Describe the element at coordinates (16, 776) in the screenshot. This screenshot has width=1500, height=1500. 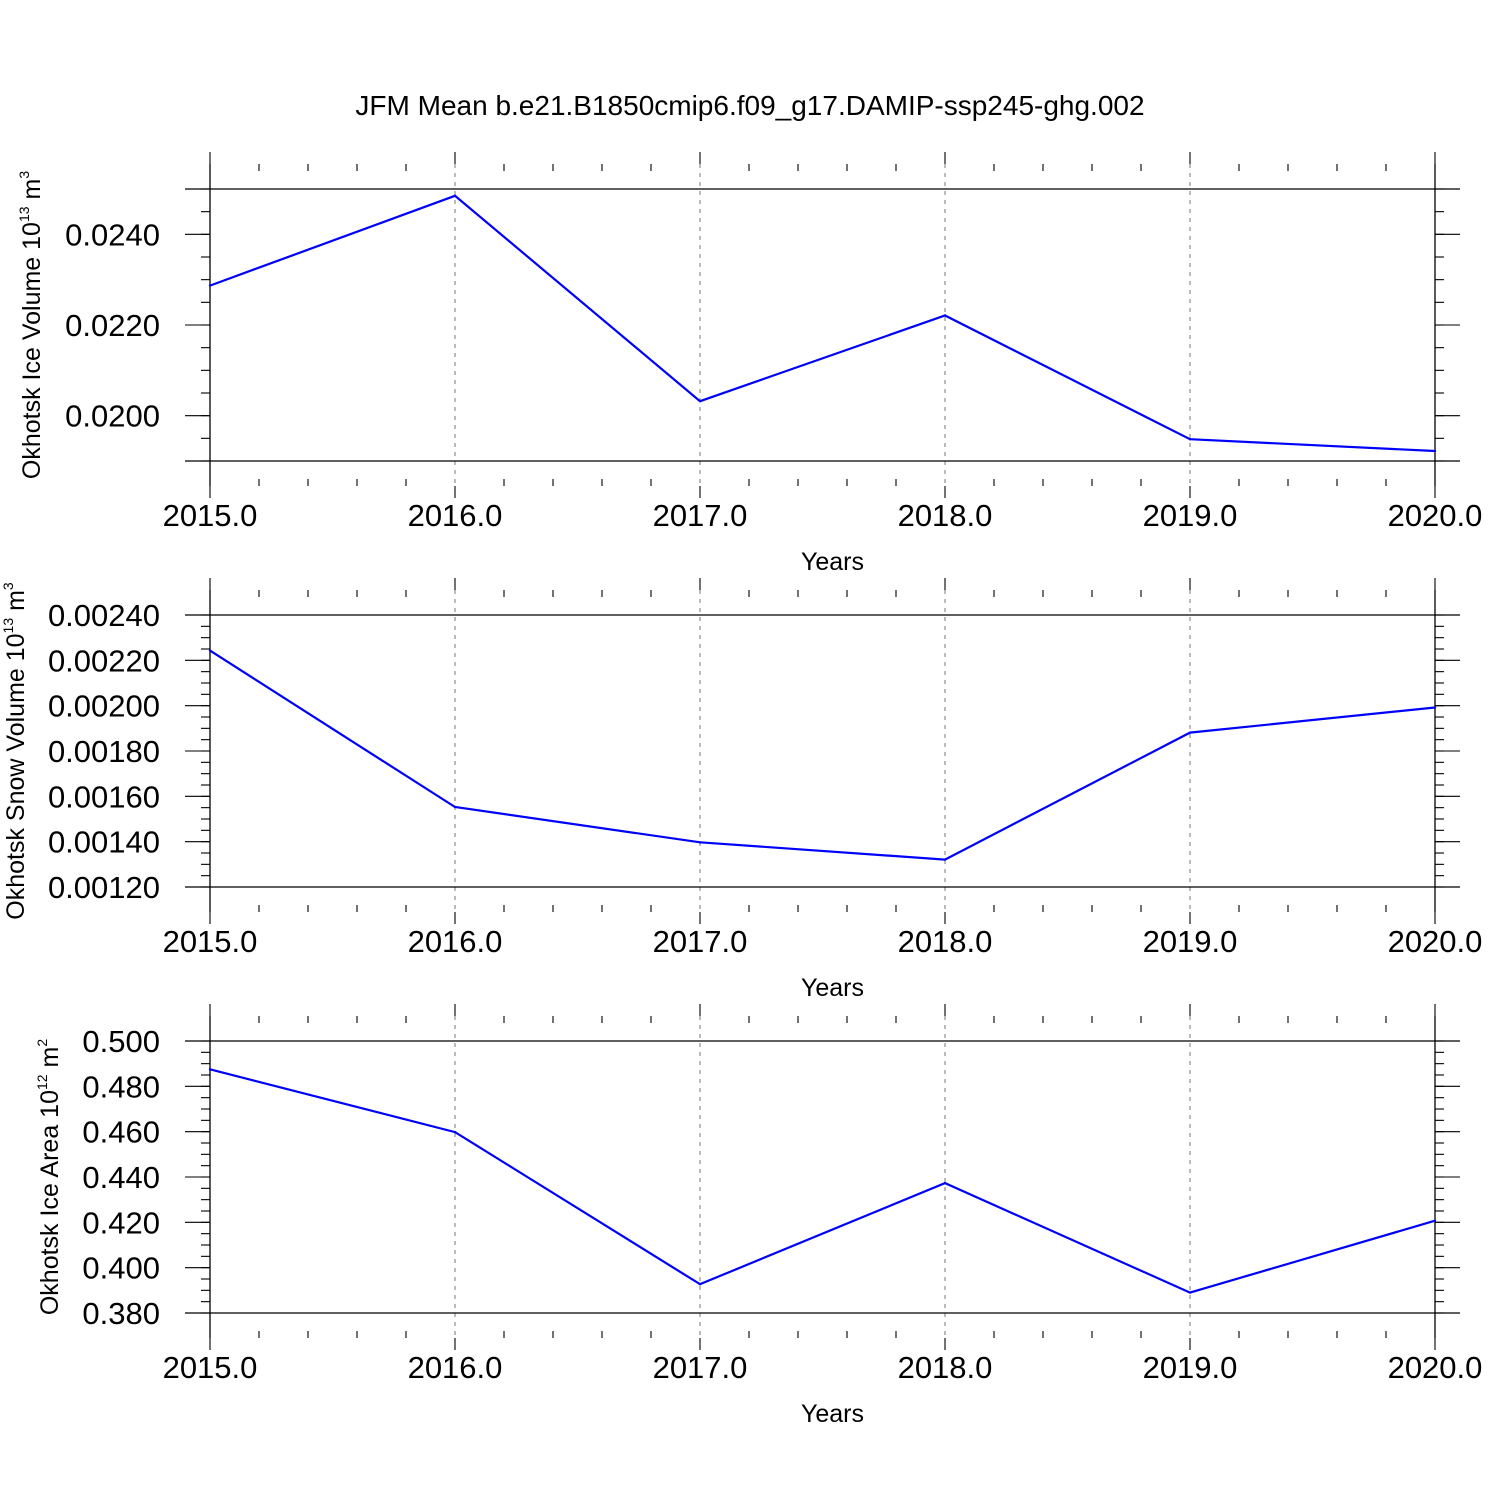
I see `y-axis-title-text: Okhotsk Snow Volume 10` at that location.